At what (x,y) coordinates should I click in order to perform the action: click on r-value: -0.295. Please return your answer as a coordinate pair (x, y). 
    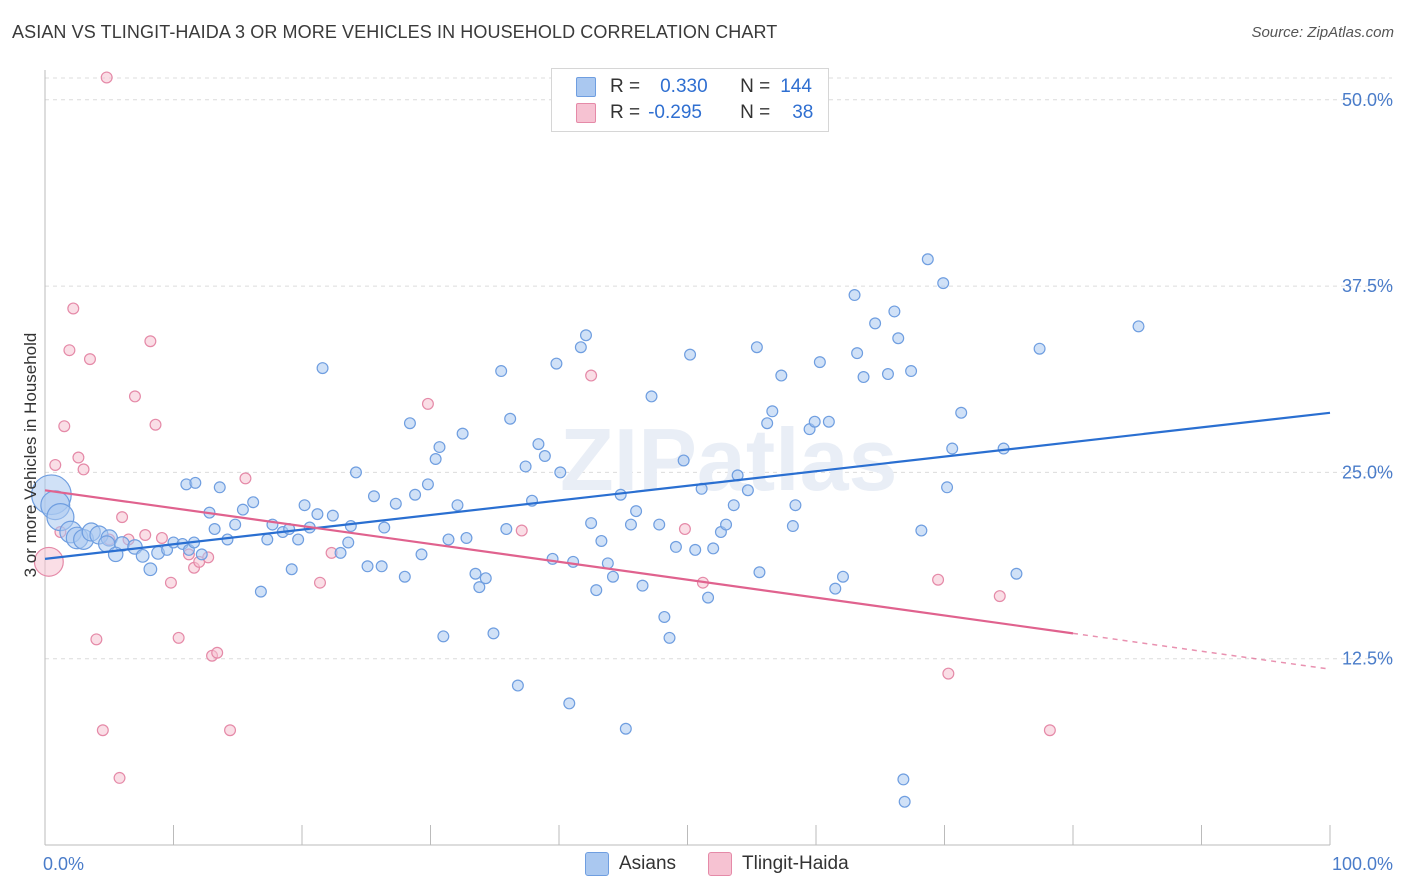
    Looking at the image, I should click on (675, 112).